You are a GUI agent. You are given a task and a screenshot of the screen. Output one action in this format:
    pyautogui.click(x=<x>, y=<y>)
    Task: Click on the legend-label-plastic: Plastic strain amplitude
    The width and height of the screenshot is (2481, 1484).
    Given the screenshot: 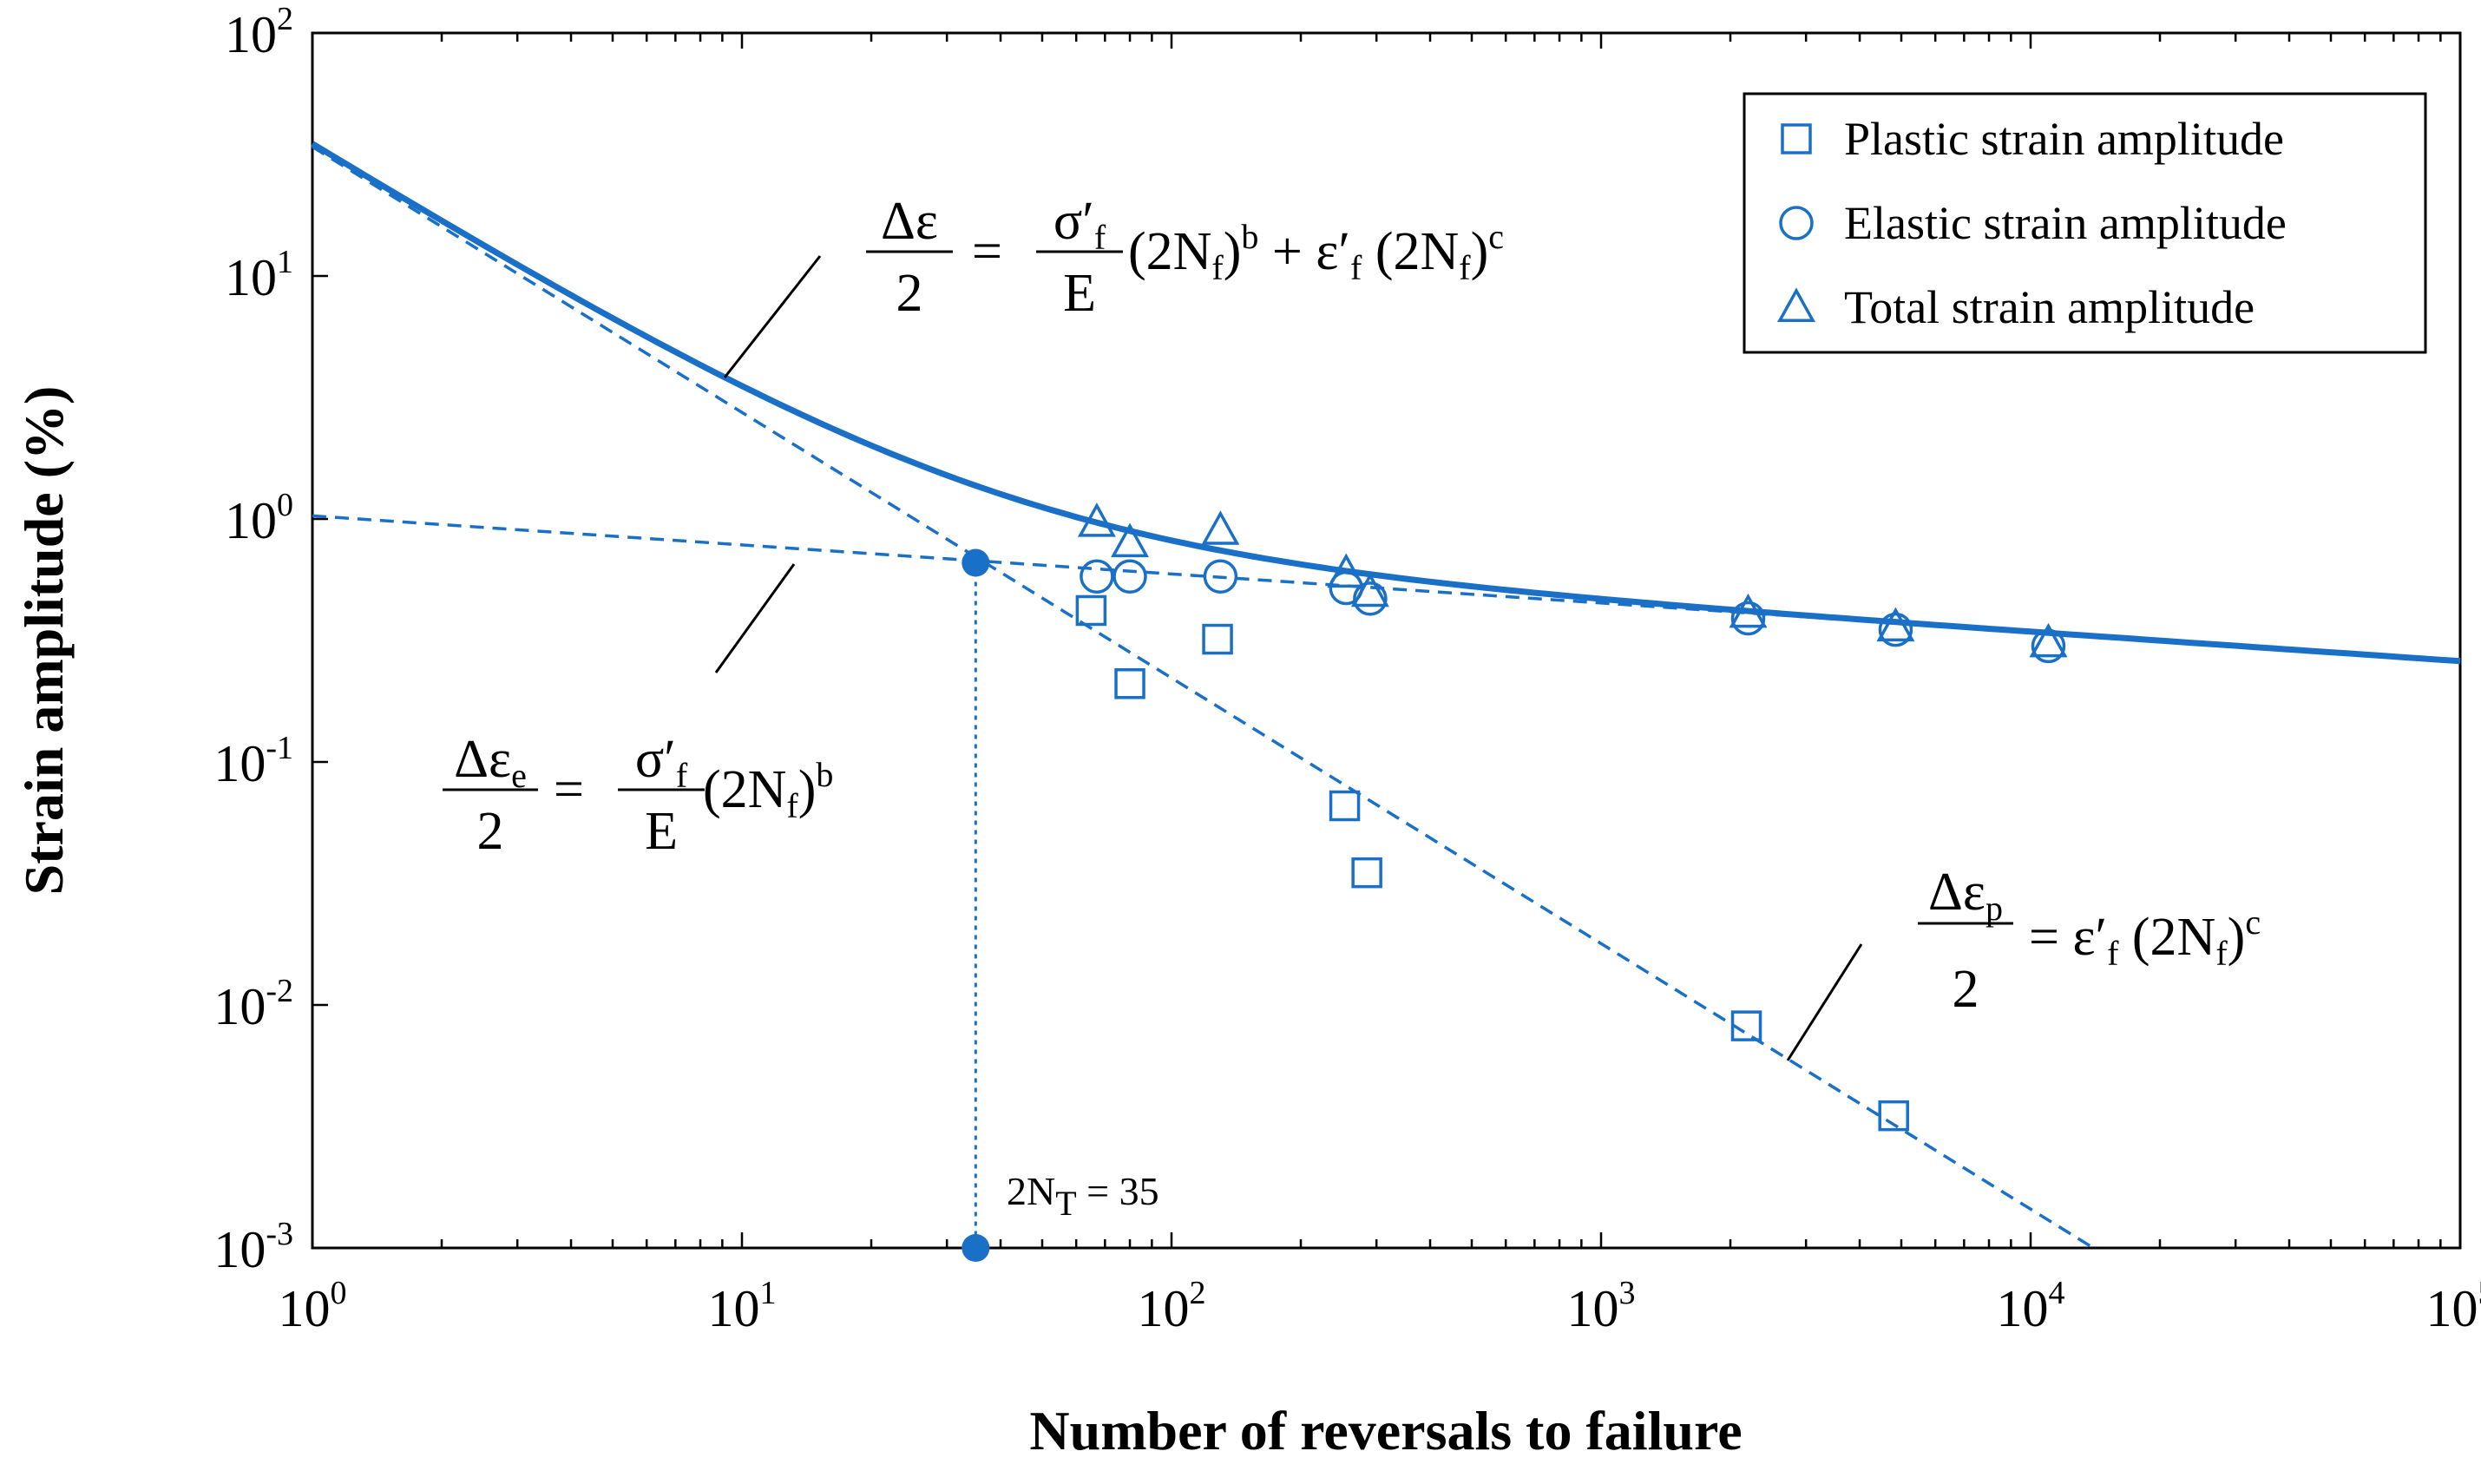 What is the action you would take?
    pyautogui.click(x=2064, y=139)
    